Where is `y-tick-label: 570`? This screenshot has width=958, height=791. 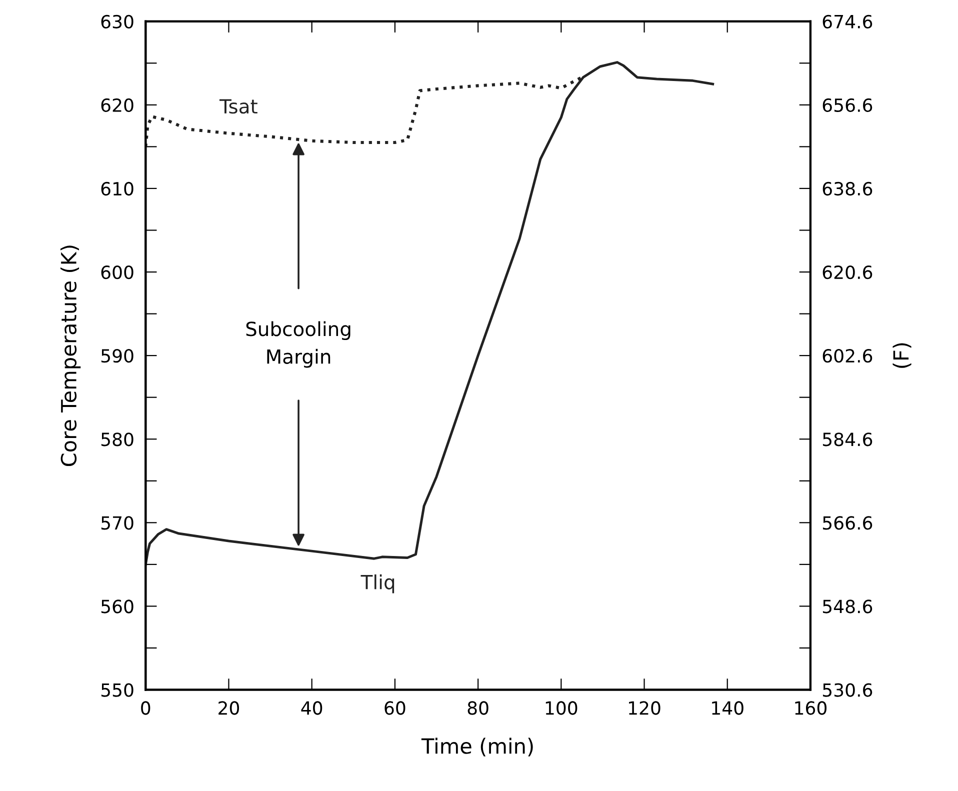 y-tick-label: 570 is located at coordinates (117, 523).